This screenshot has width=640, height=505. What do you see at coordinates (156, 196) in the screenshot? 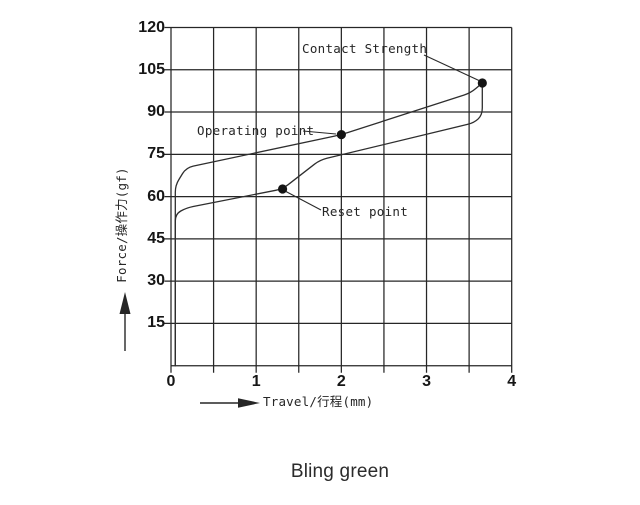
I see `y-tick-label-60: 60` at bounding box center [156, 196].